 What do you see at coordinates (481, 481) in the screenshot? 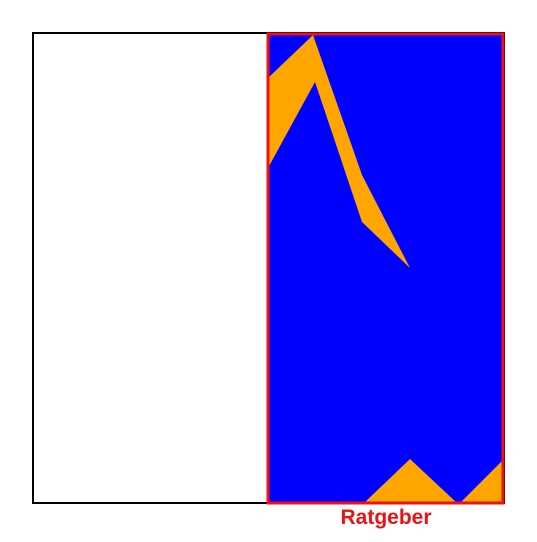
I see `orange-bottom-corner` at bounding box center [481, 481].